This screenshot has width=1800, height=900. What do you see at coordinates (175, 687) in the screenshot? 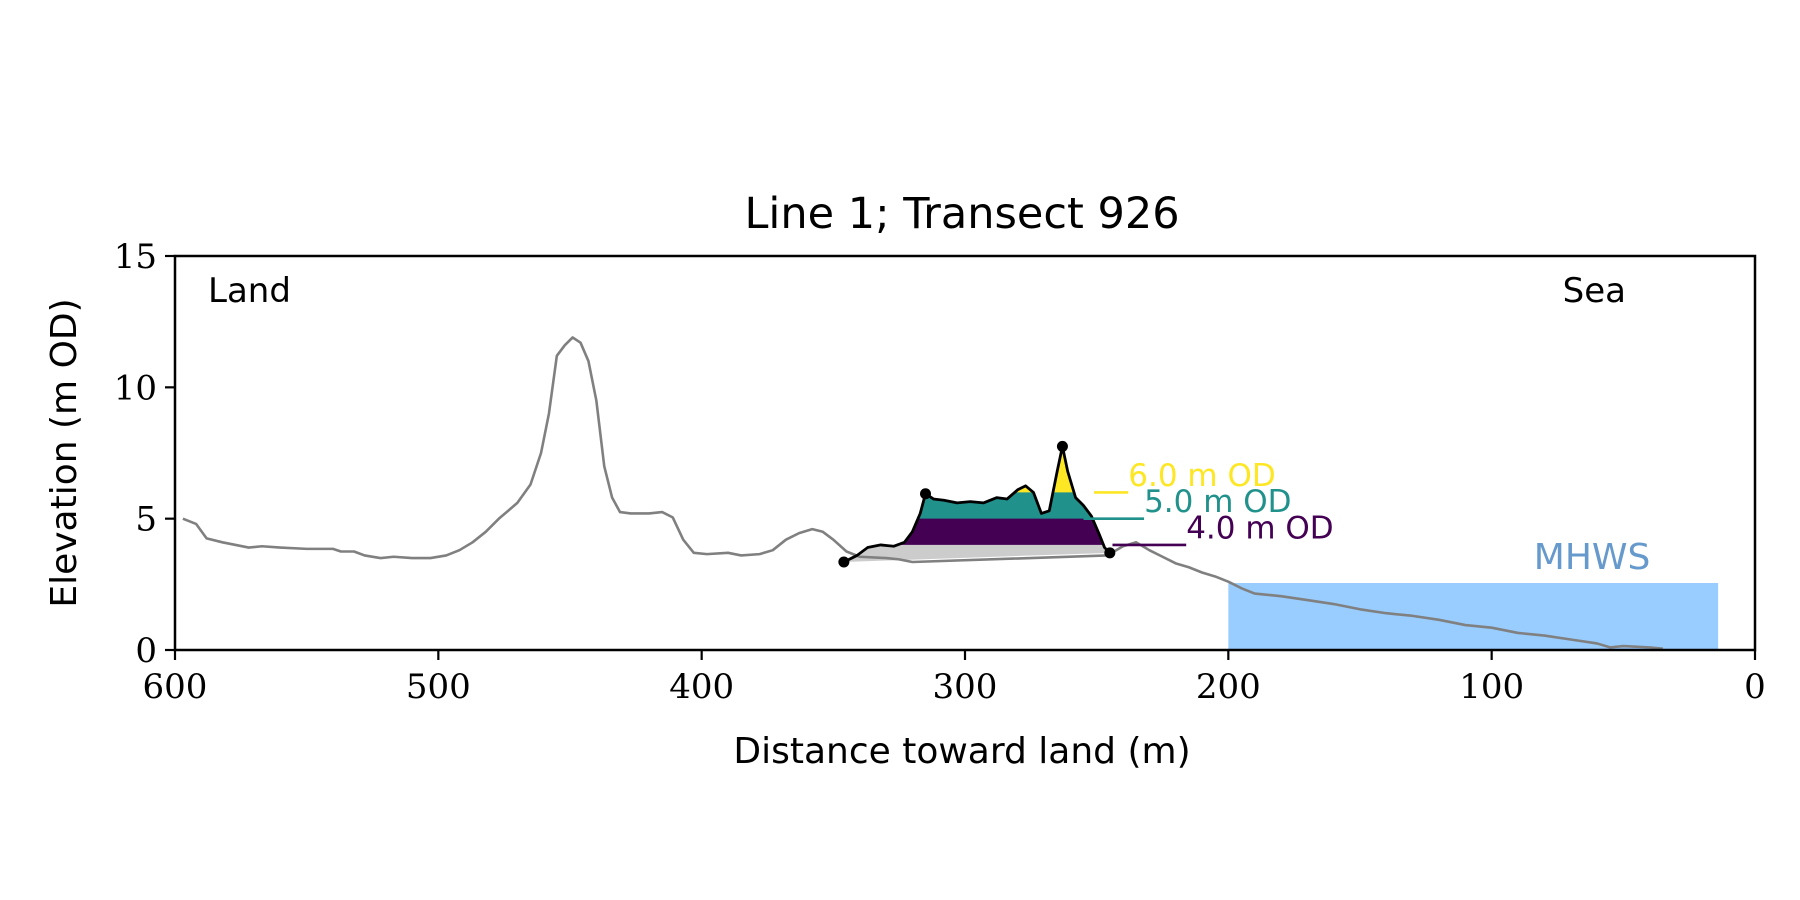
I see `x-tick-label-600: 600` at bounding box center [175, 687].